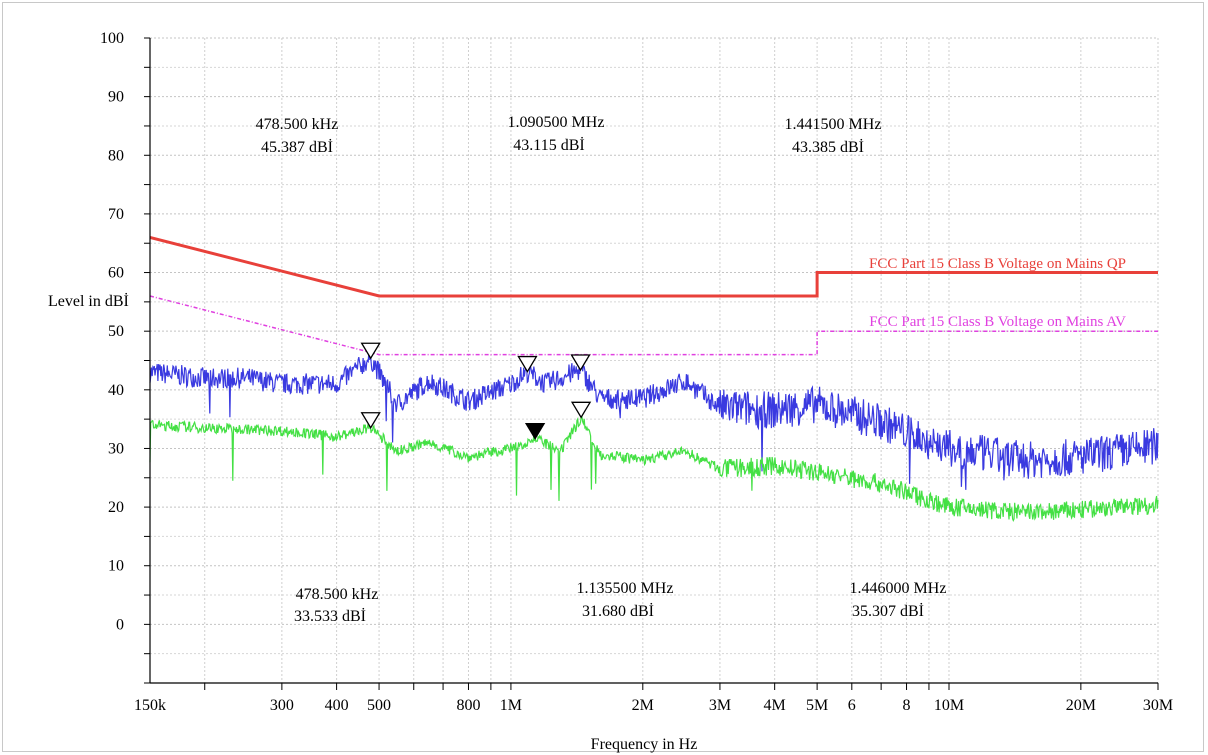 This screenshot has height=755, width=1208. What do you see at coordinates (997, 322) in the screenshot?
I see `limit-label-av: FCC Part 15 Class B Voltage on Mains AV` at bounding box center [997, 322].